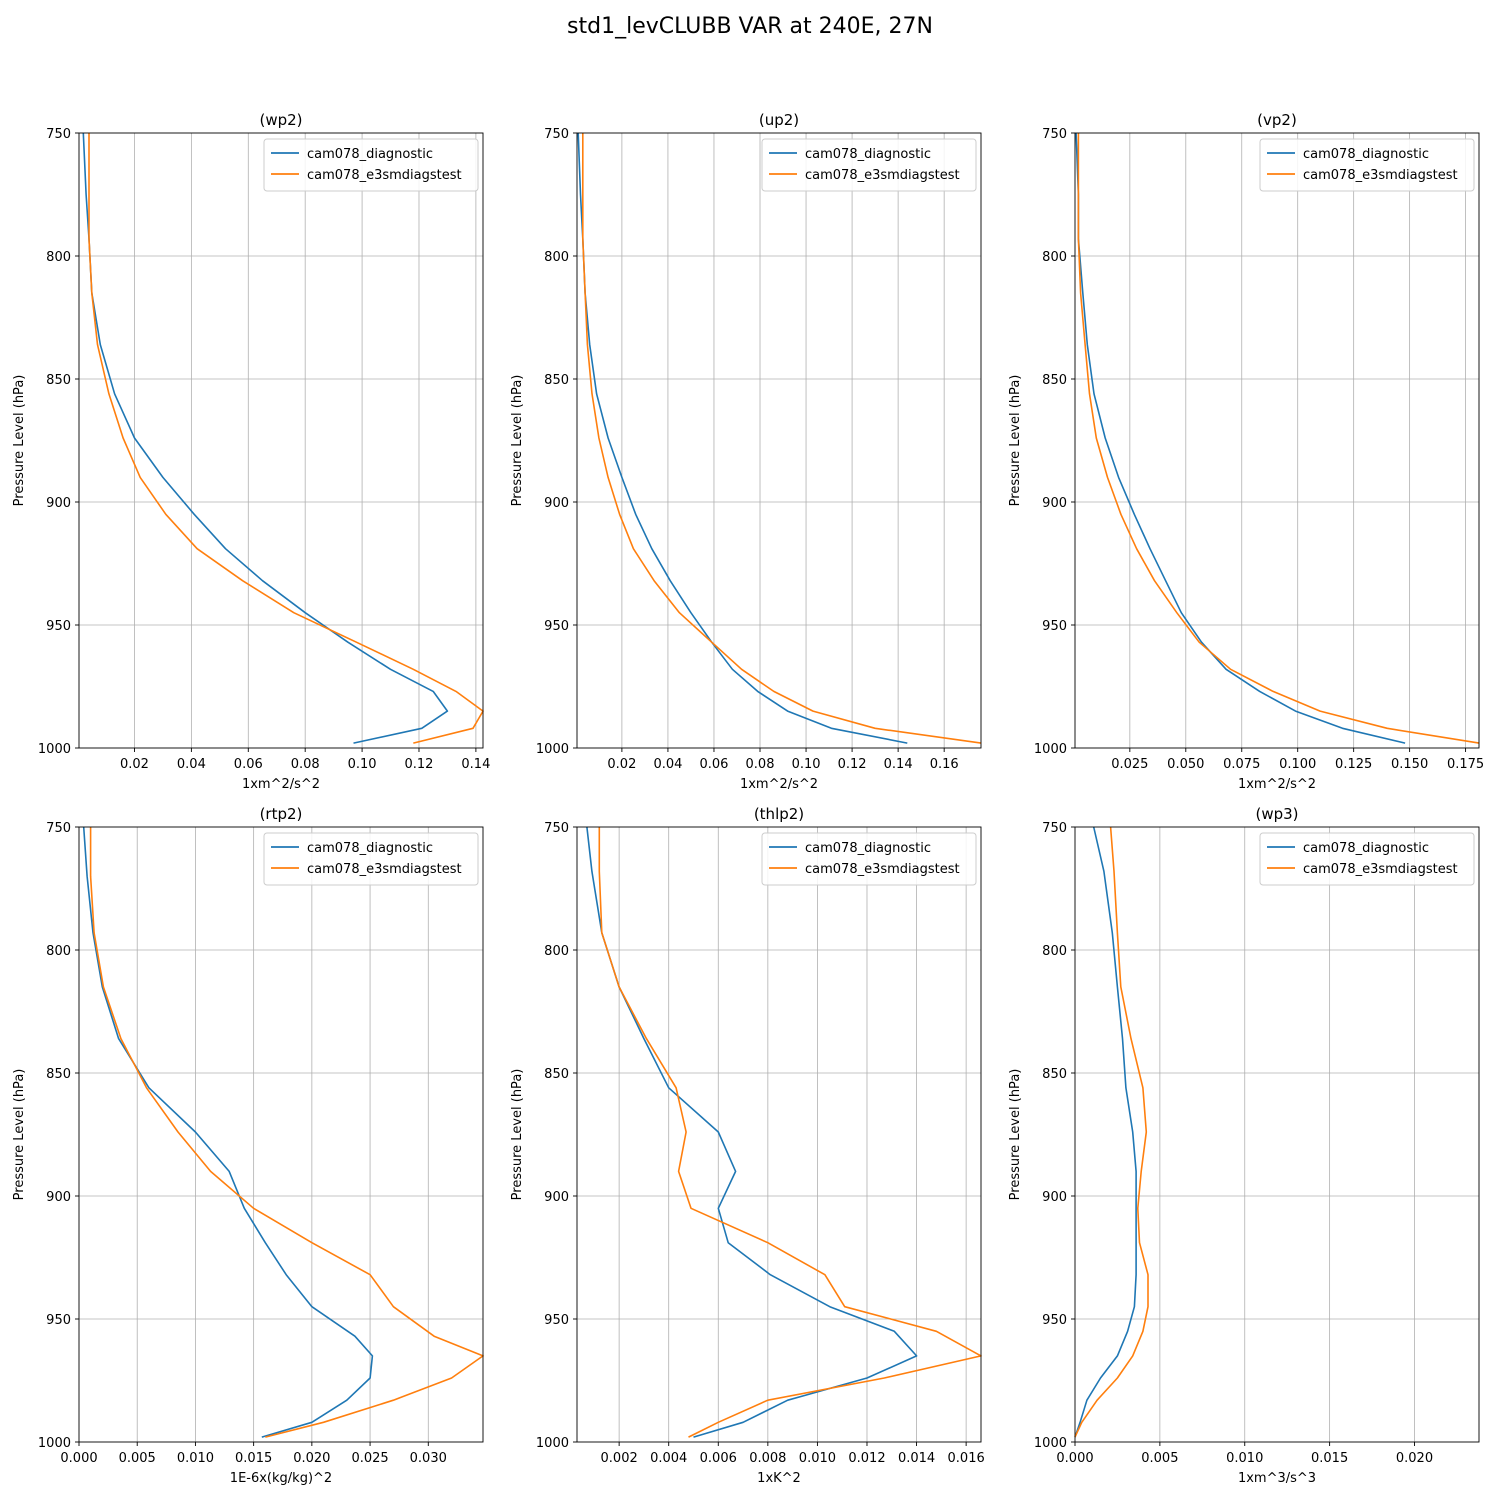  I want to click on x-tick-label: 0.010, so click(195, 1458).